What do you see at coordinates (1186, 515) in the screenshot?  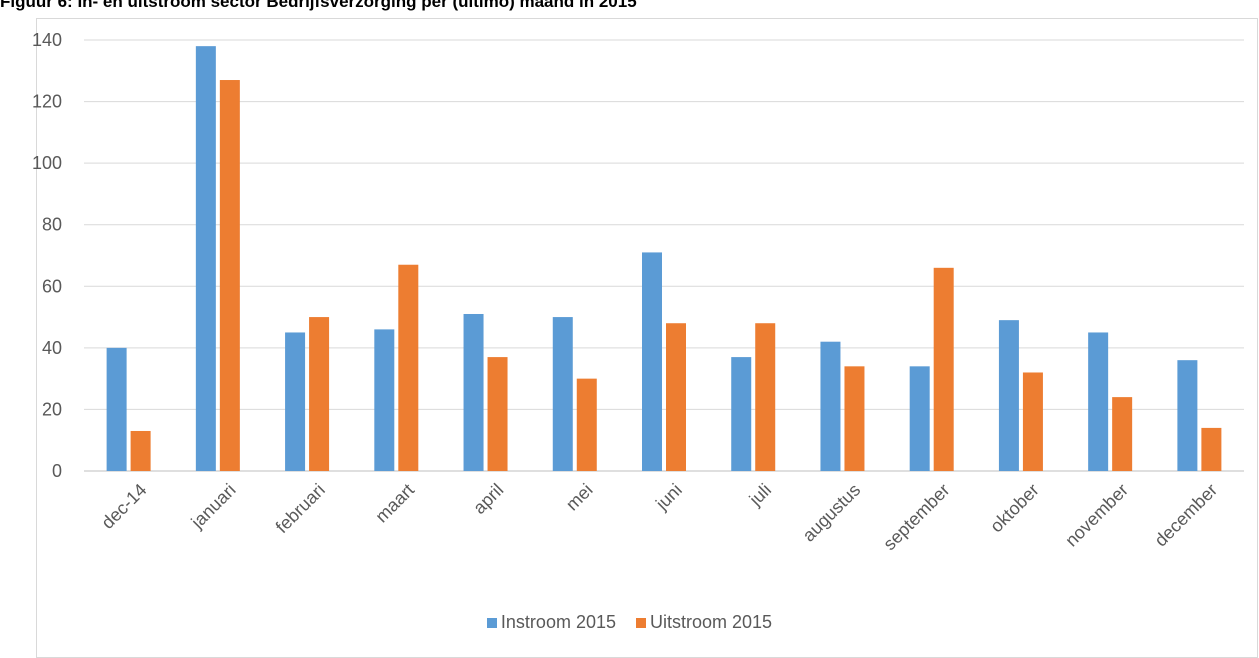 I see `x-tick-label: december` at bounding box center [1186, 515].